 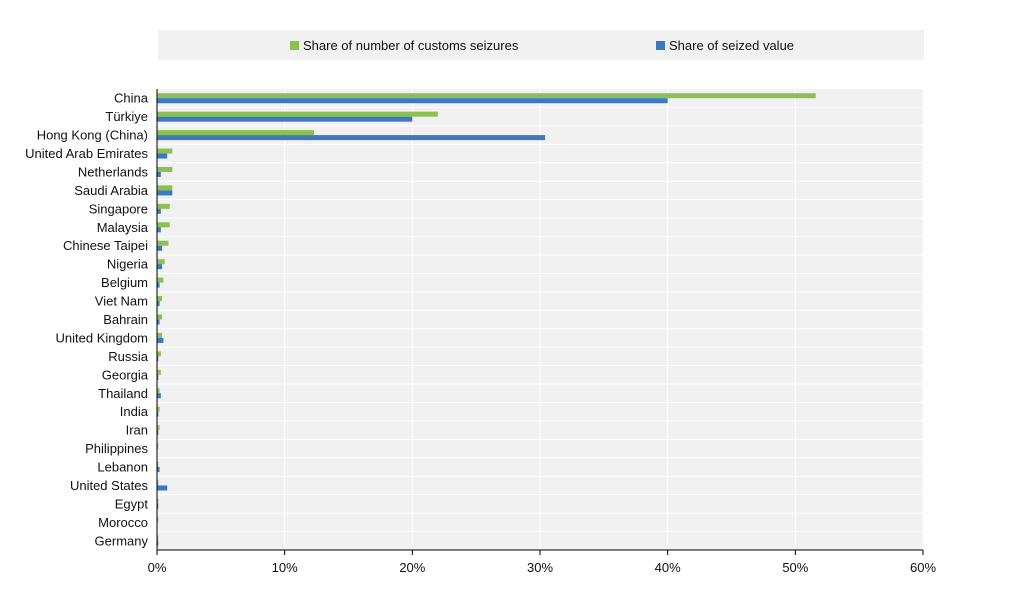 What do you see at coordinates (123, 522) in the screenshot?
I see `category-label: Morocco` at bounding box center [123, 522].